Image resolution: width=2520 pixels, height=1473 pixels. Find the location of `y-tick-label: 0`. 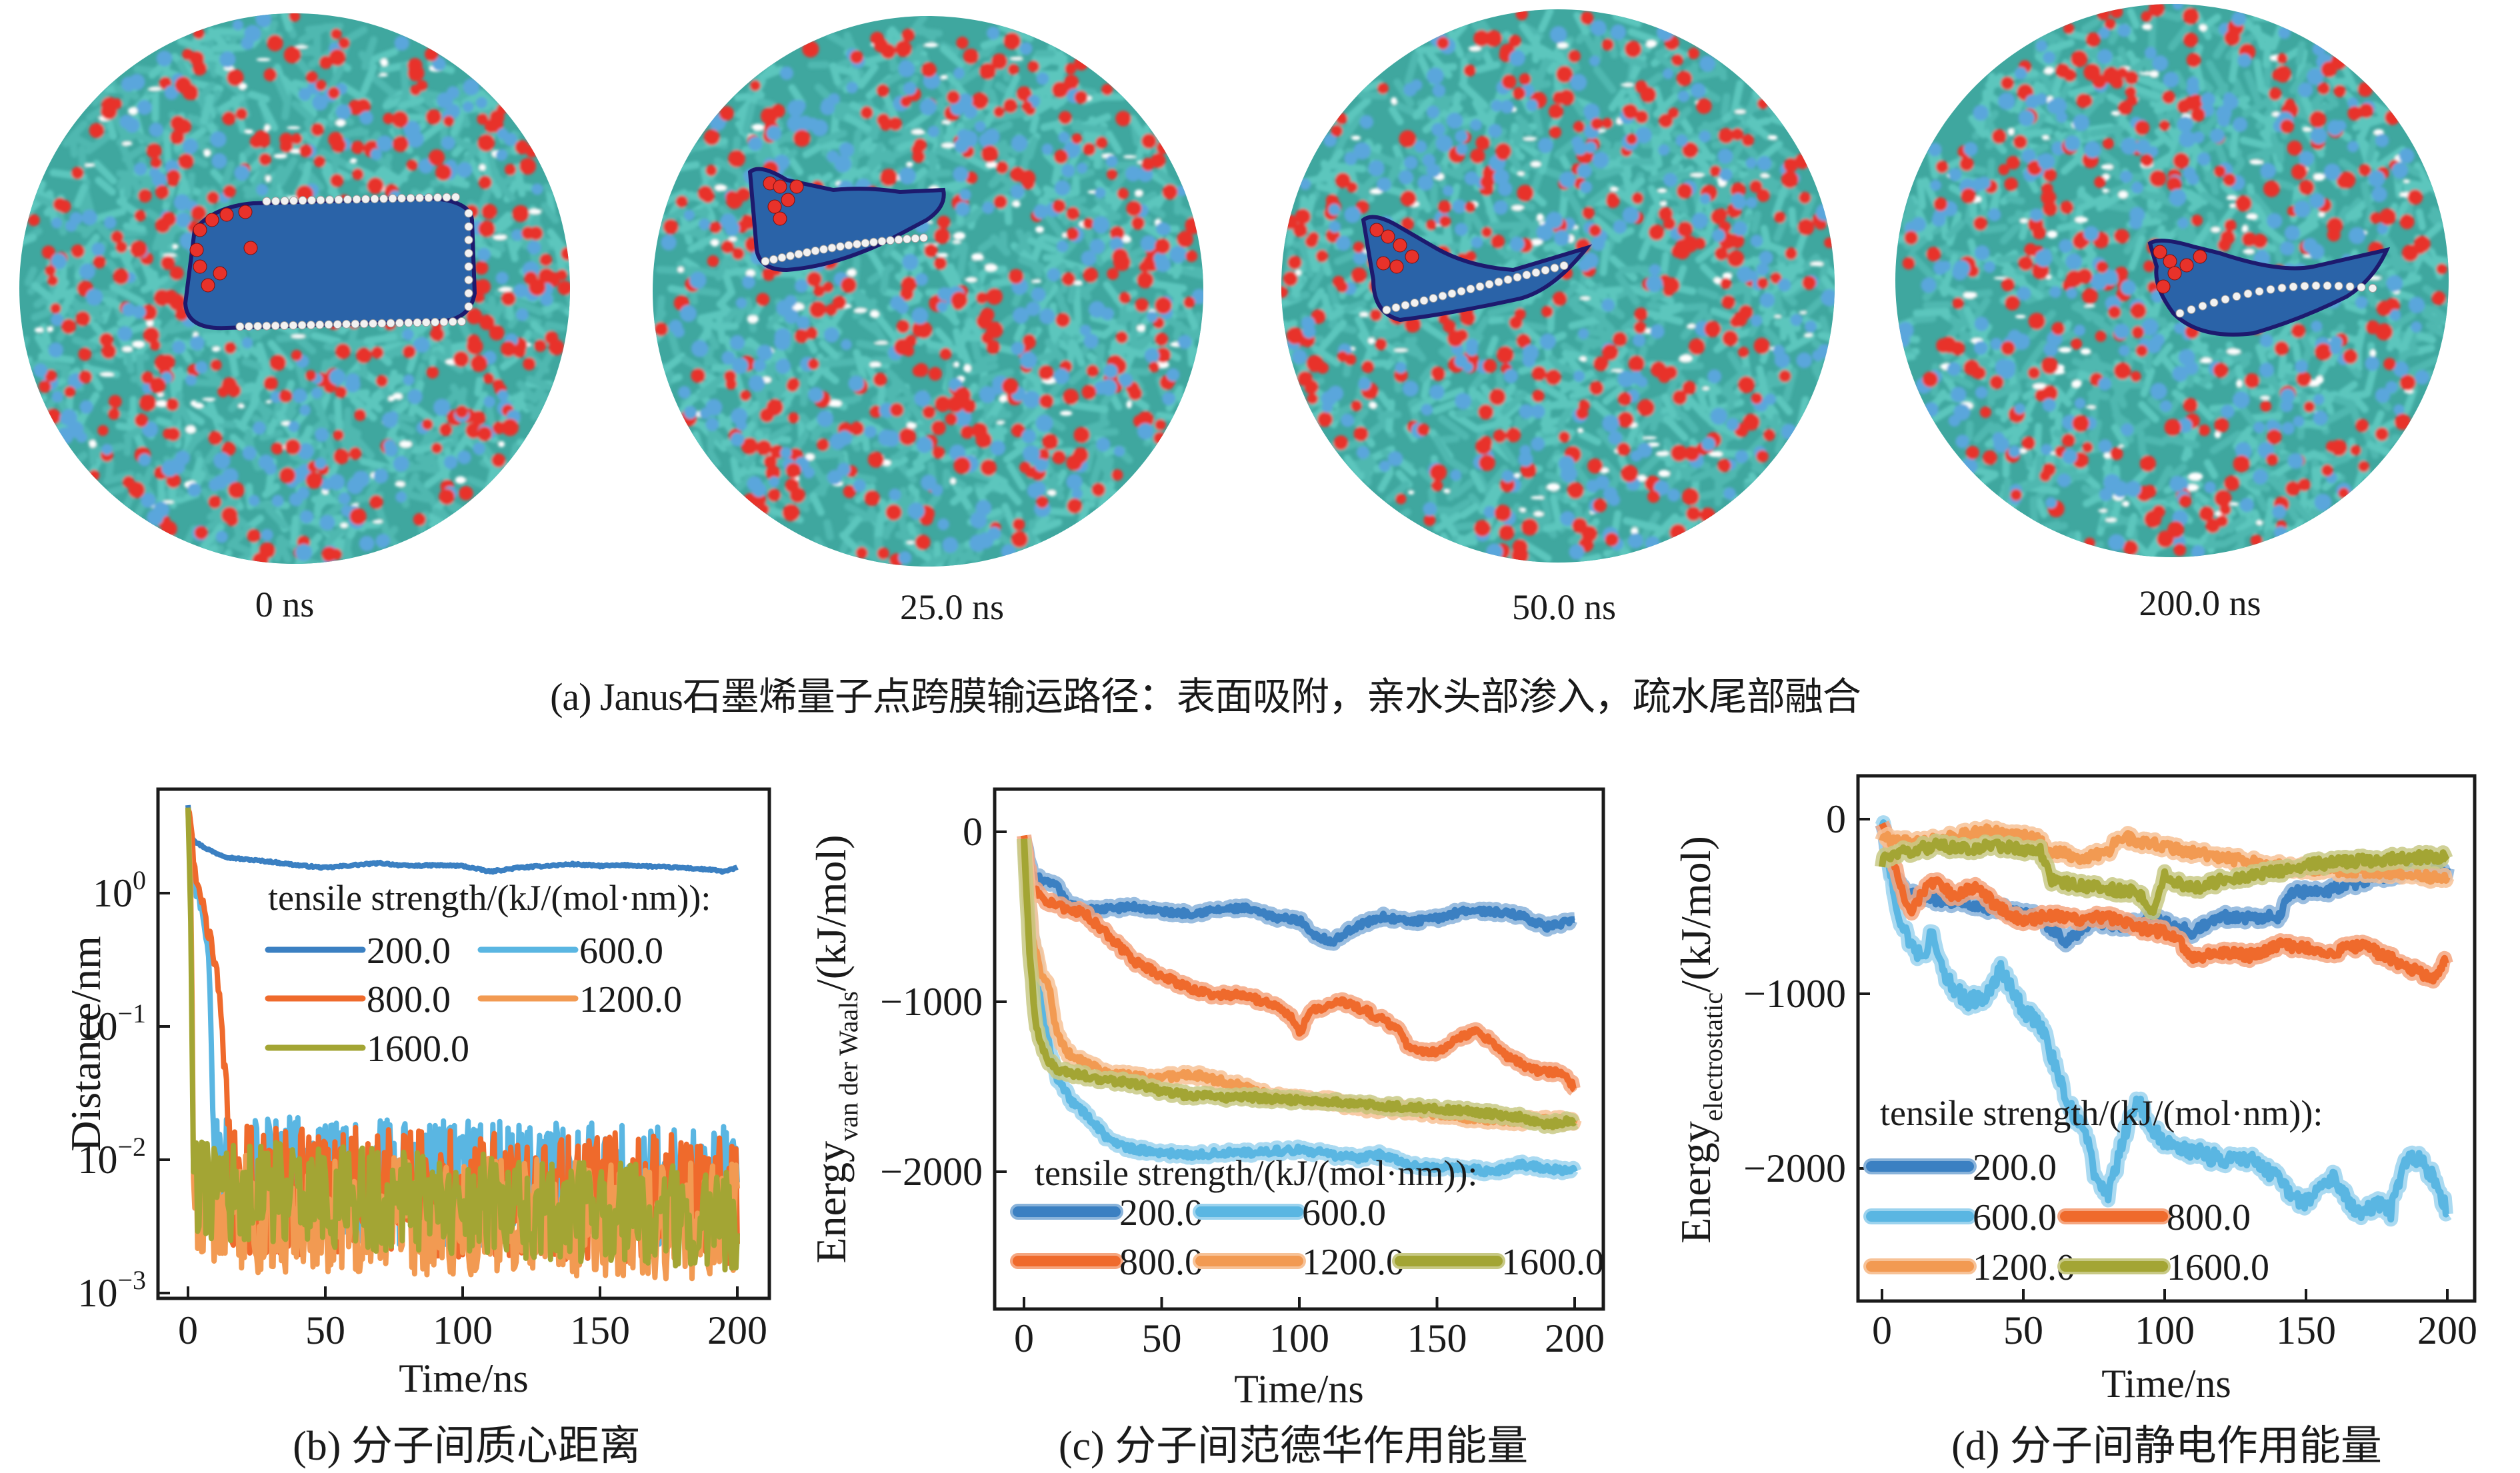

y-tick-label: 0 is located at coordinates (1836, 819).